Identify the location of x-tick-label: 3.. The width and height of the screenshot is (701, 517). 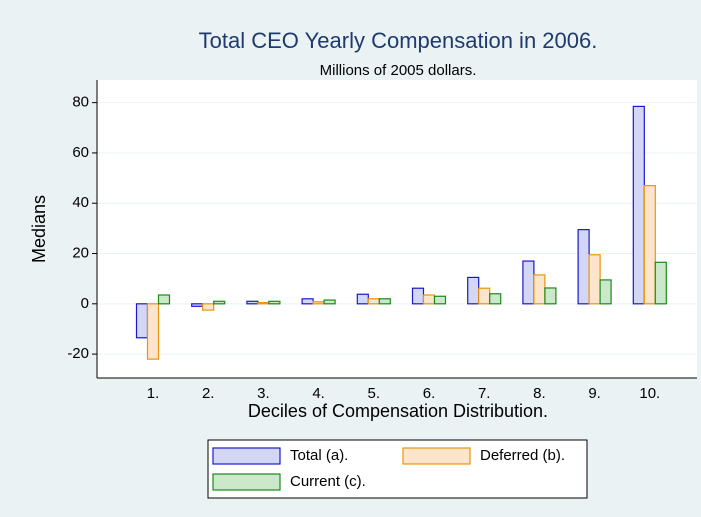
(263, 393).